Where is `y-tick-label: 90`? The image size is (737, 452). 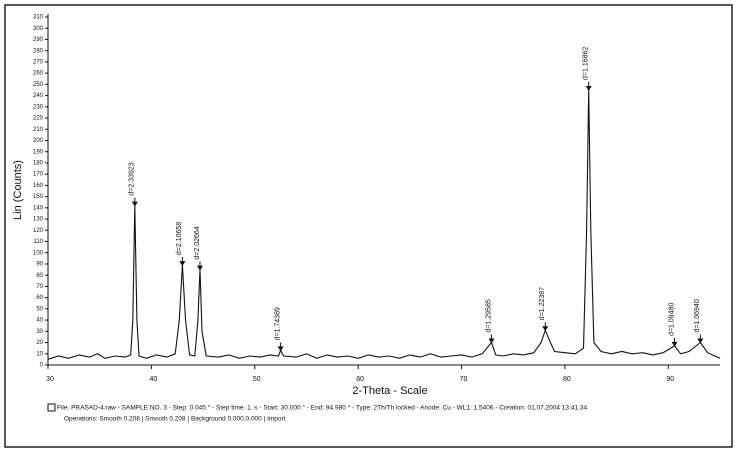 y-tick-label: 90 is located at coordinates (39, 265).